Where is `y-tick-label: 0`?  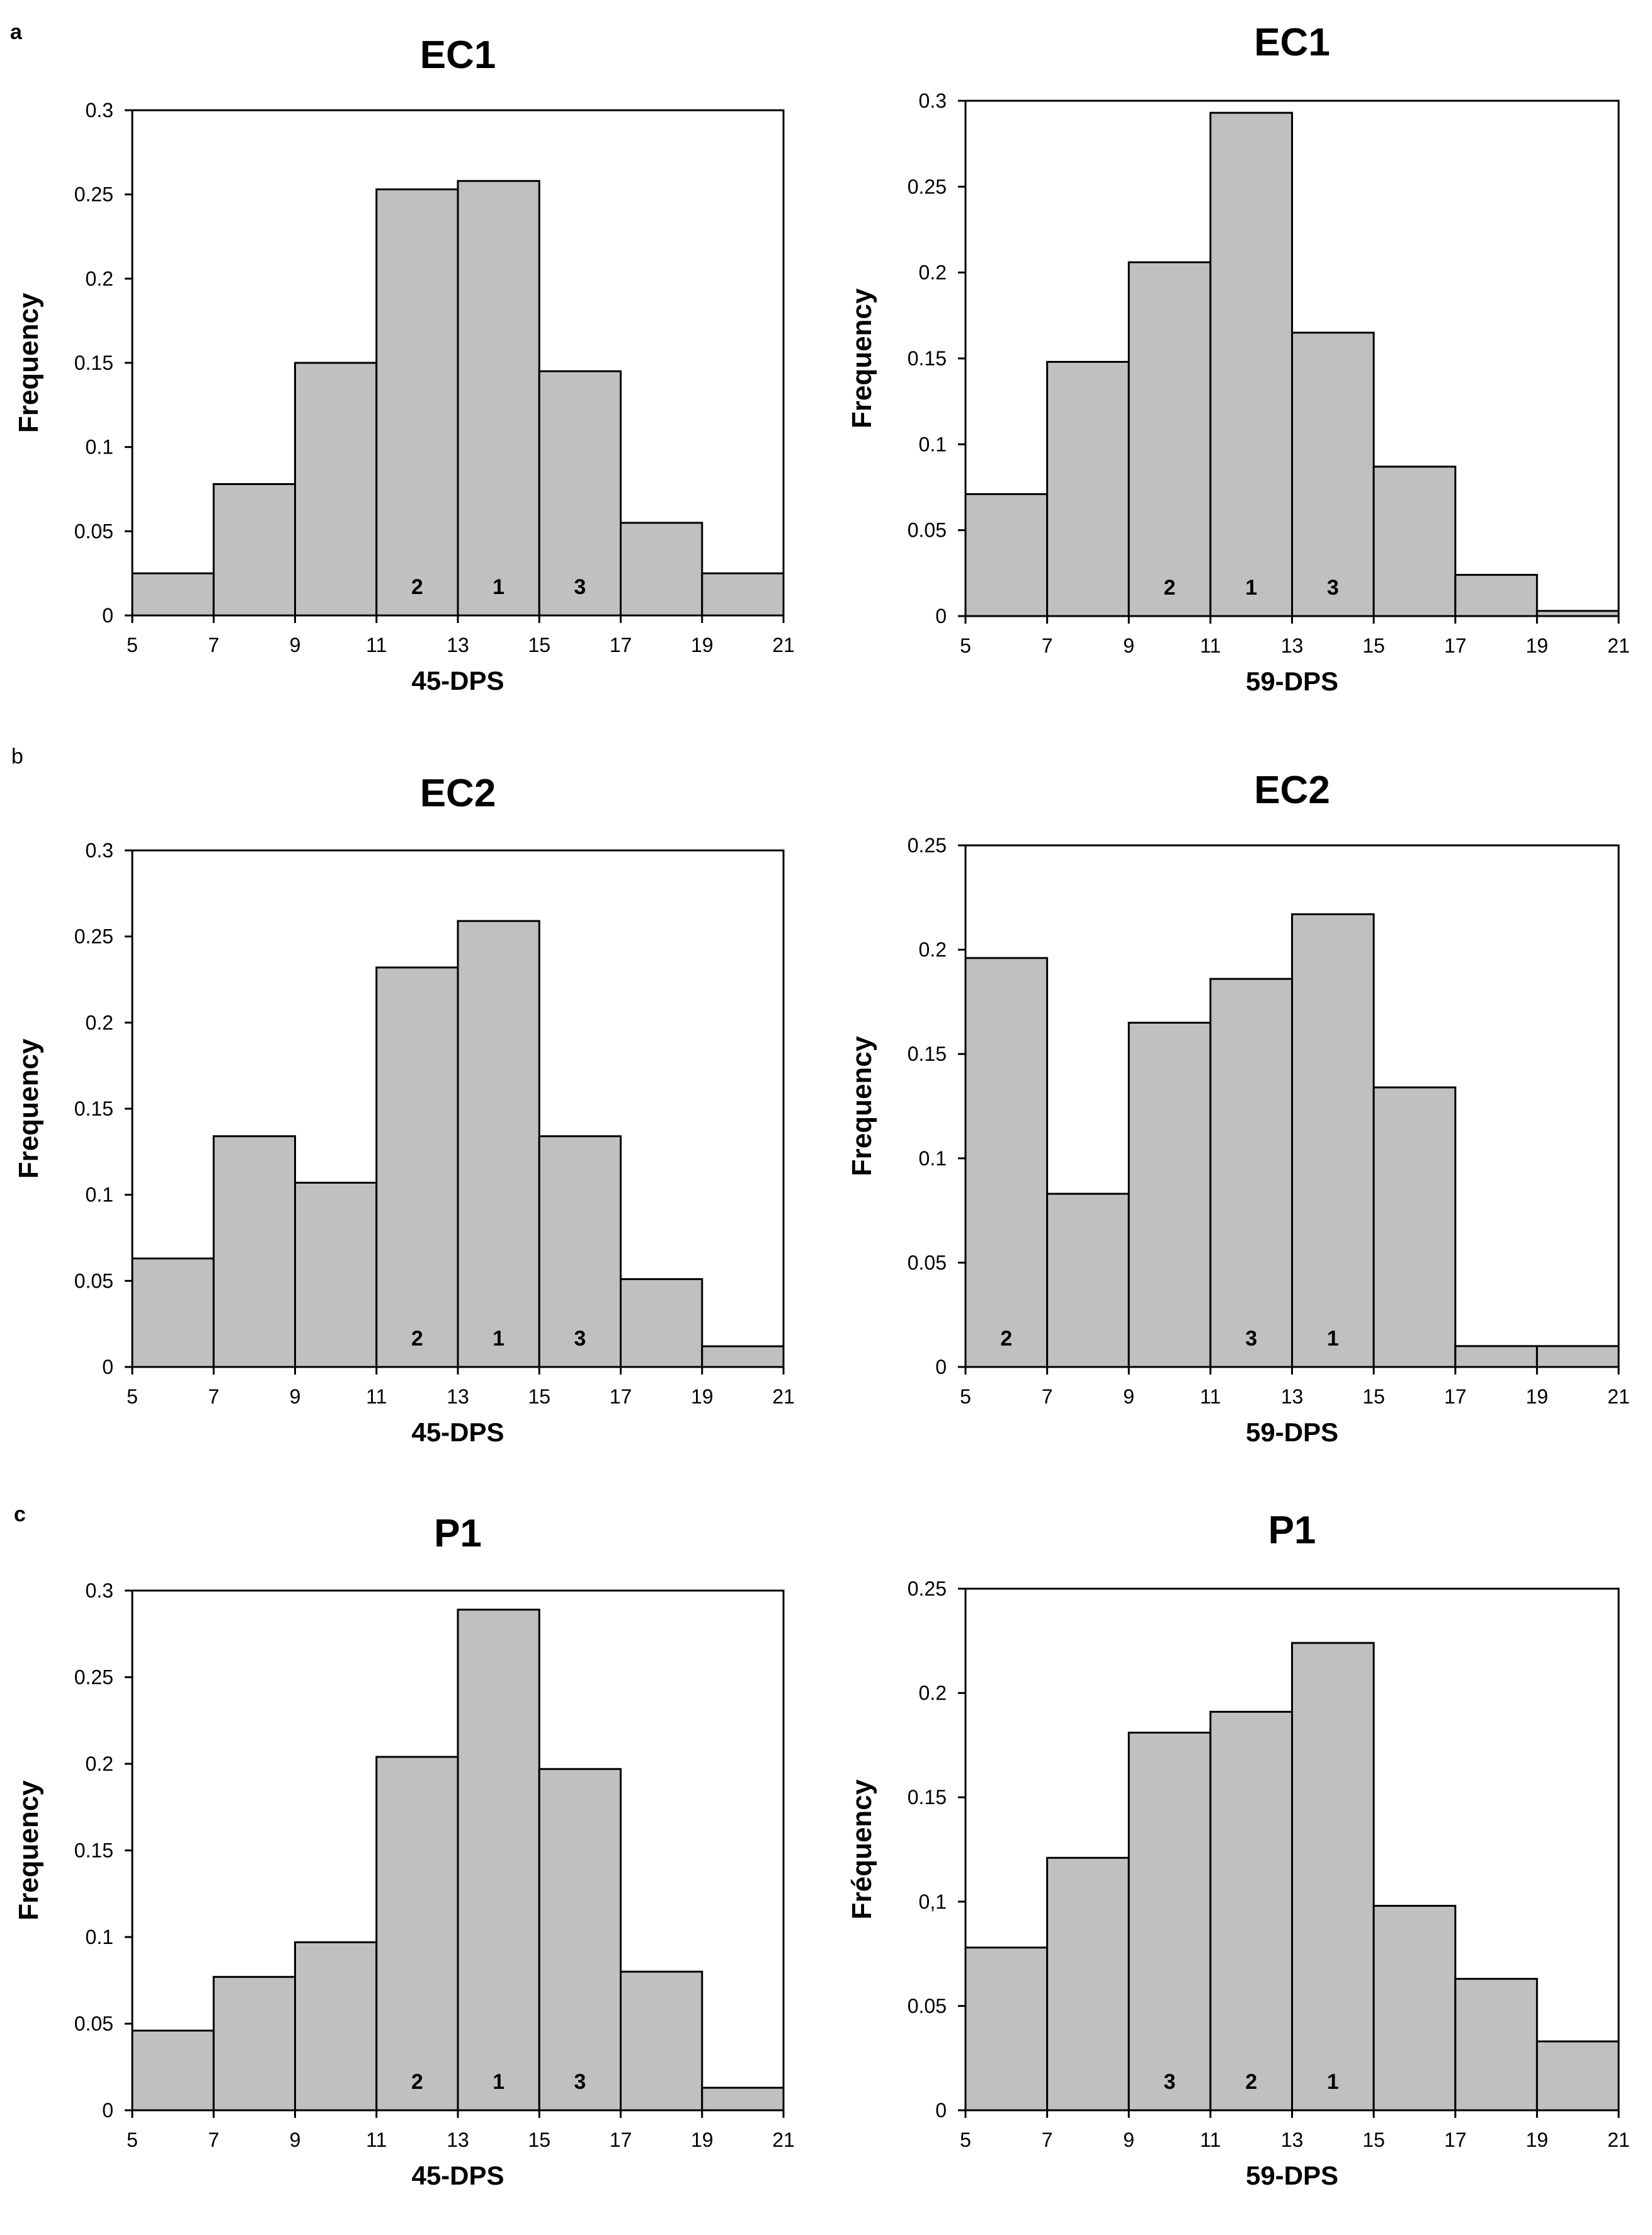 y-tick-label: 0 is located at coordinates (108, 2110).